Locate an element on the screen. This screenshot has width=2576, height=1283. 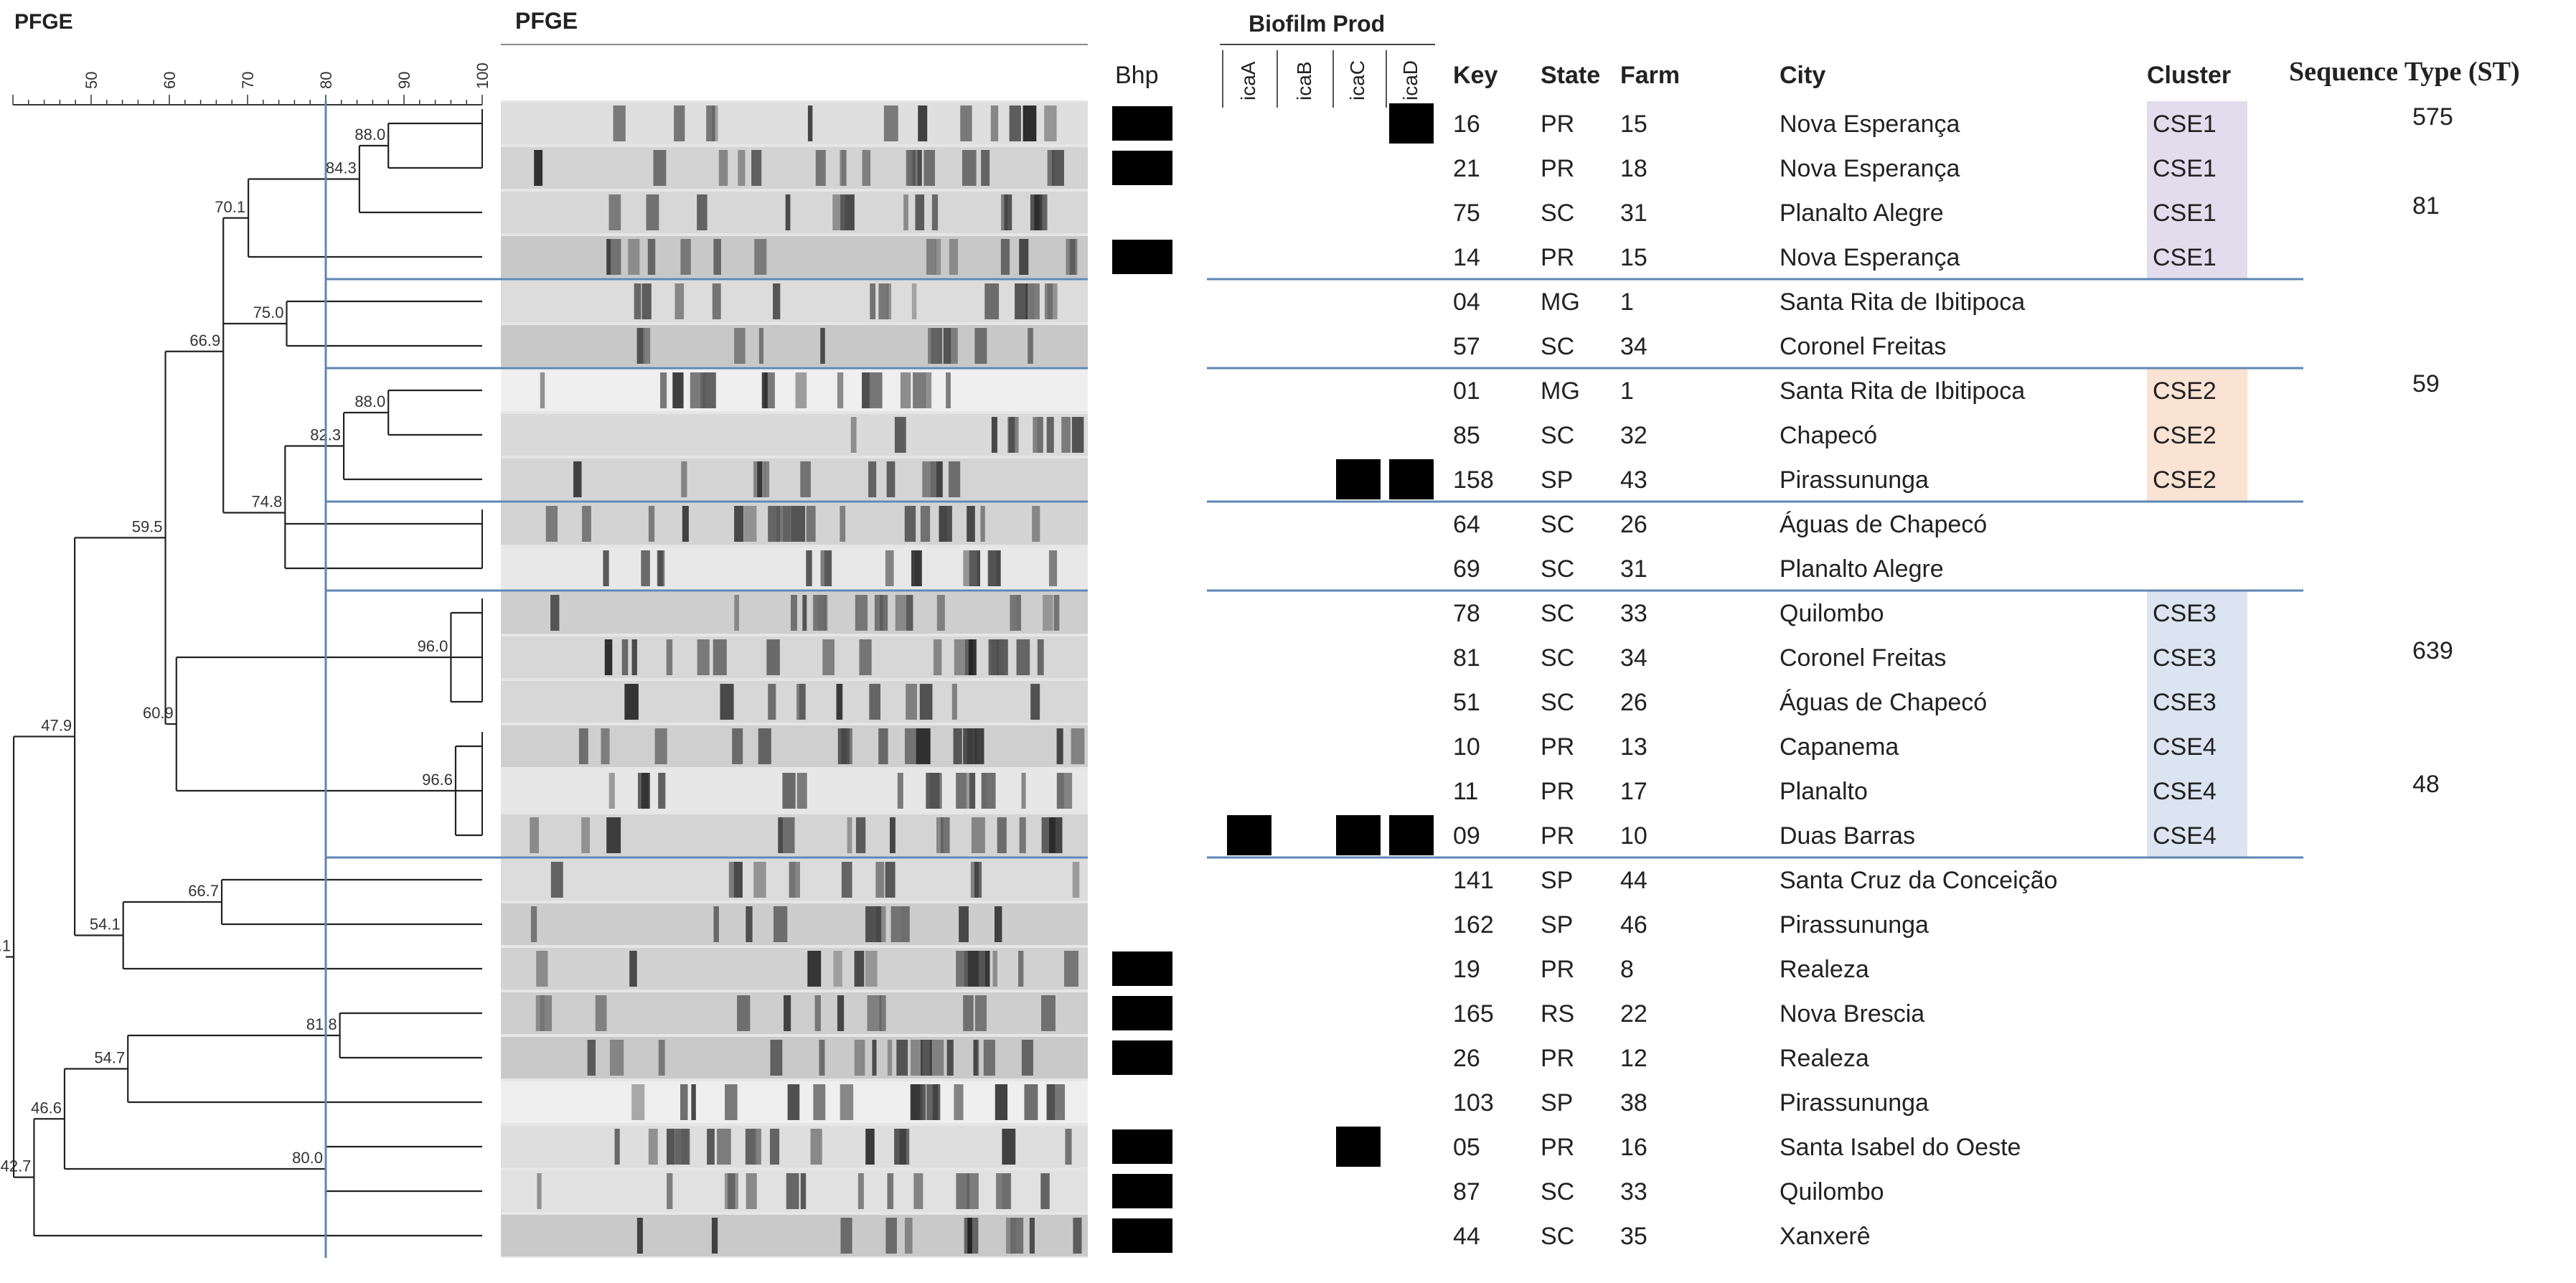
isolate-city: Xanxerê is located at coordinates (1825, 1236).